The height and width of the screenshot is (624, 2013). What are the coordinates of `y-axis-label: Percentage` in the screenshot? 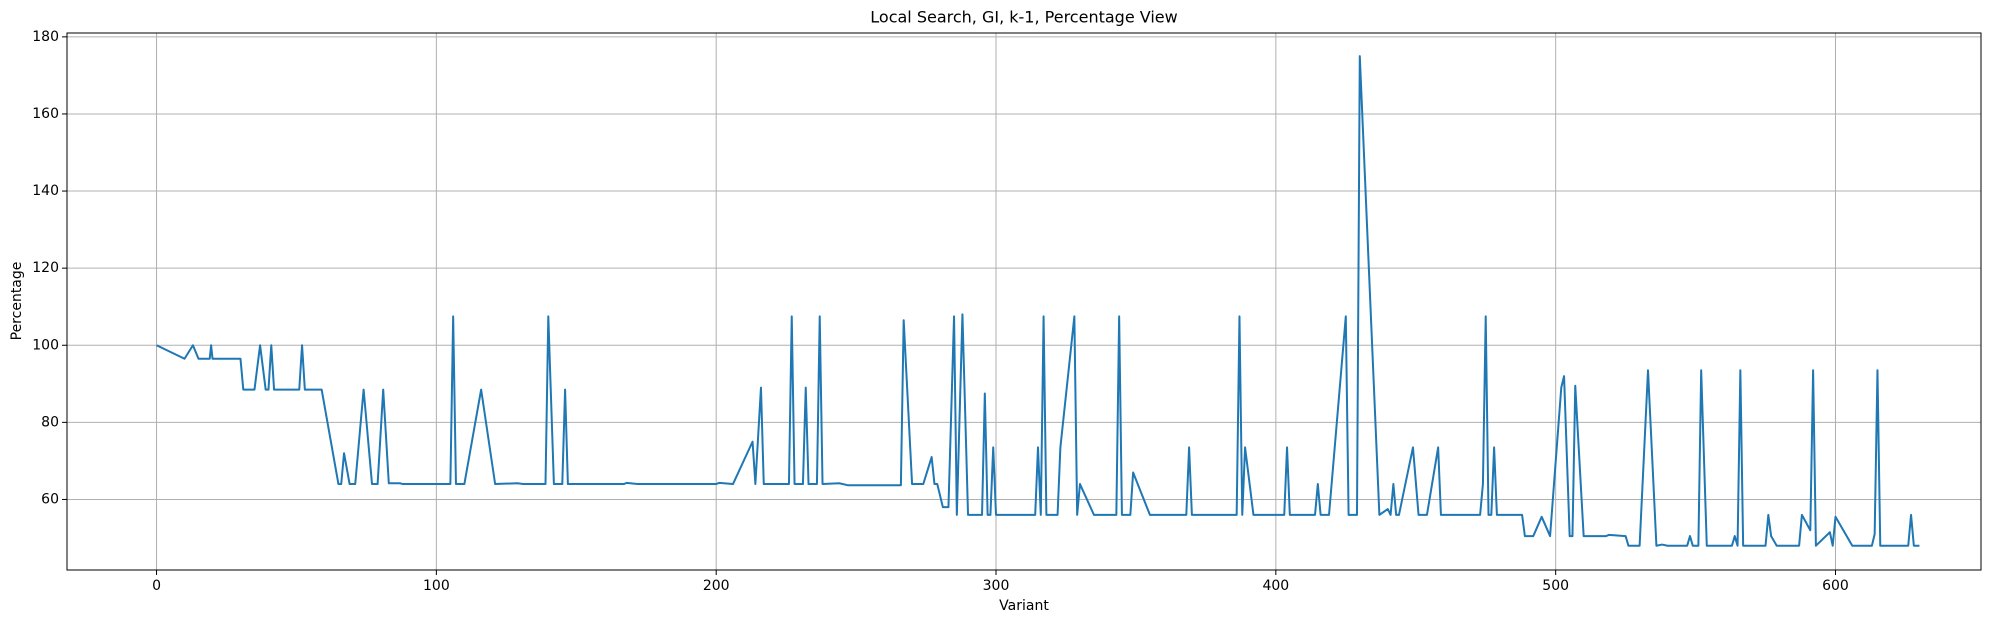 It's located at (17, 301).